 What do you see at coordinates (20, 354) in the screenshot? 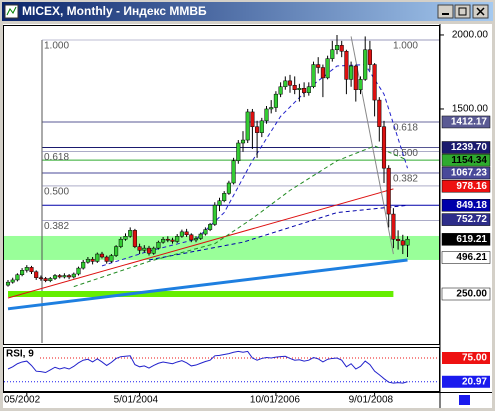
I see `rsi-title: RSI, 9` at bounding box center [20, 354].